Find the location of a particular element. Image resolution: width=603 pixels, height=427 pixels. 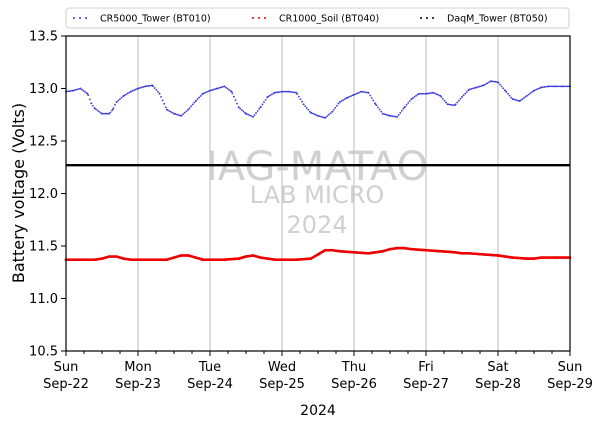

x-tick-date: Sep-24 is located at coordinates (210, 384).